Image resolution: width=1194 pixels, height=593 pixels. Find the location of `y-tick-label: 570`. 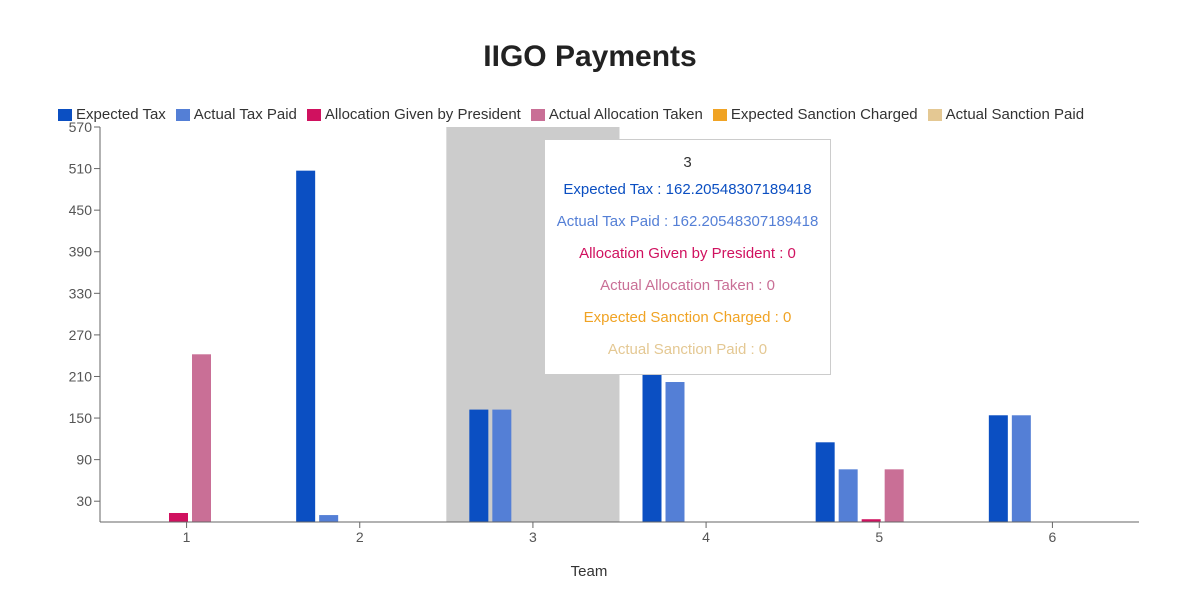

y-tick-label: 570 is located at coordinates (81, 127).